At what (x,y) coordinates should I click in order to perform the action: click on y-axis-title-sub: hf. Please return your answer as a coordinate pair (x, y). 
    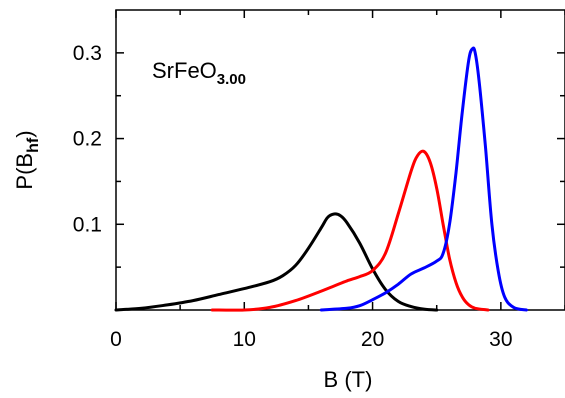
    Looking at the image, I should click on (33, 145).